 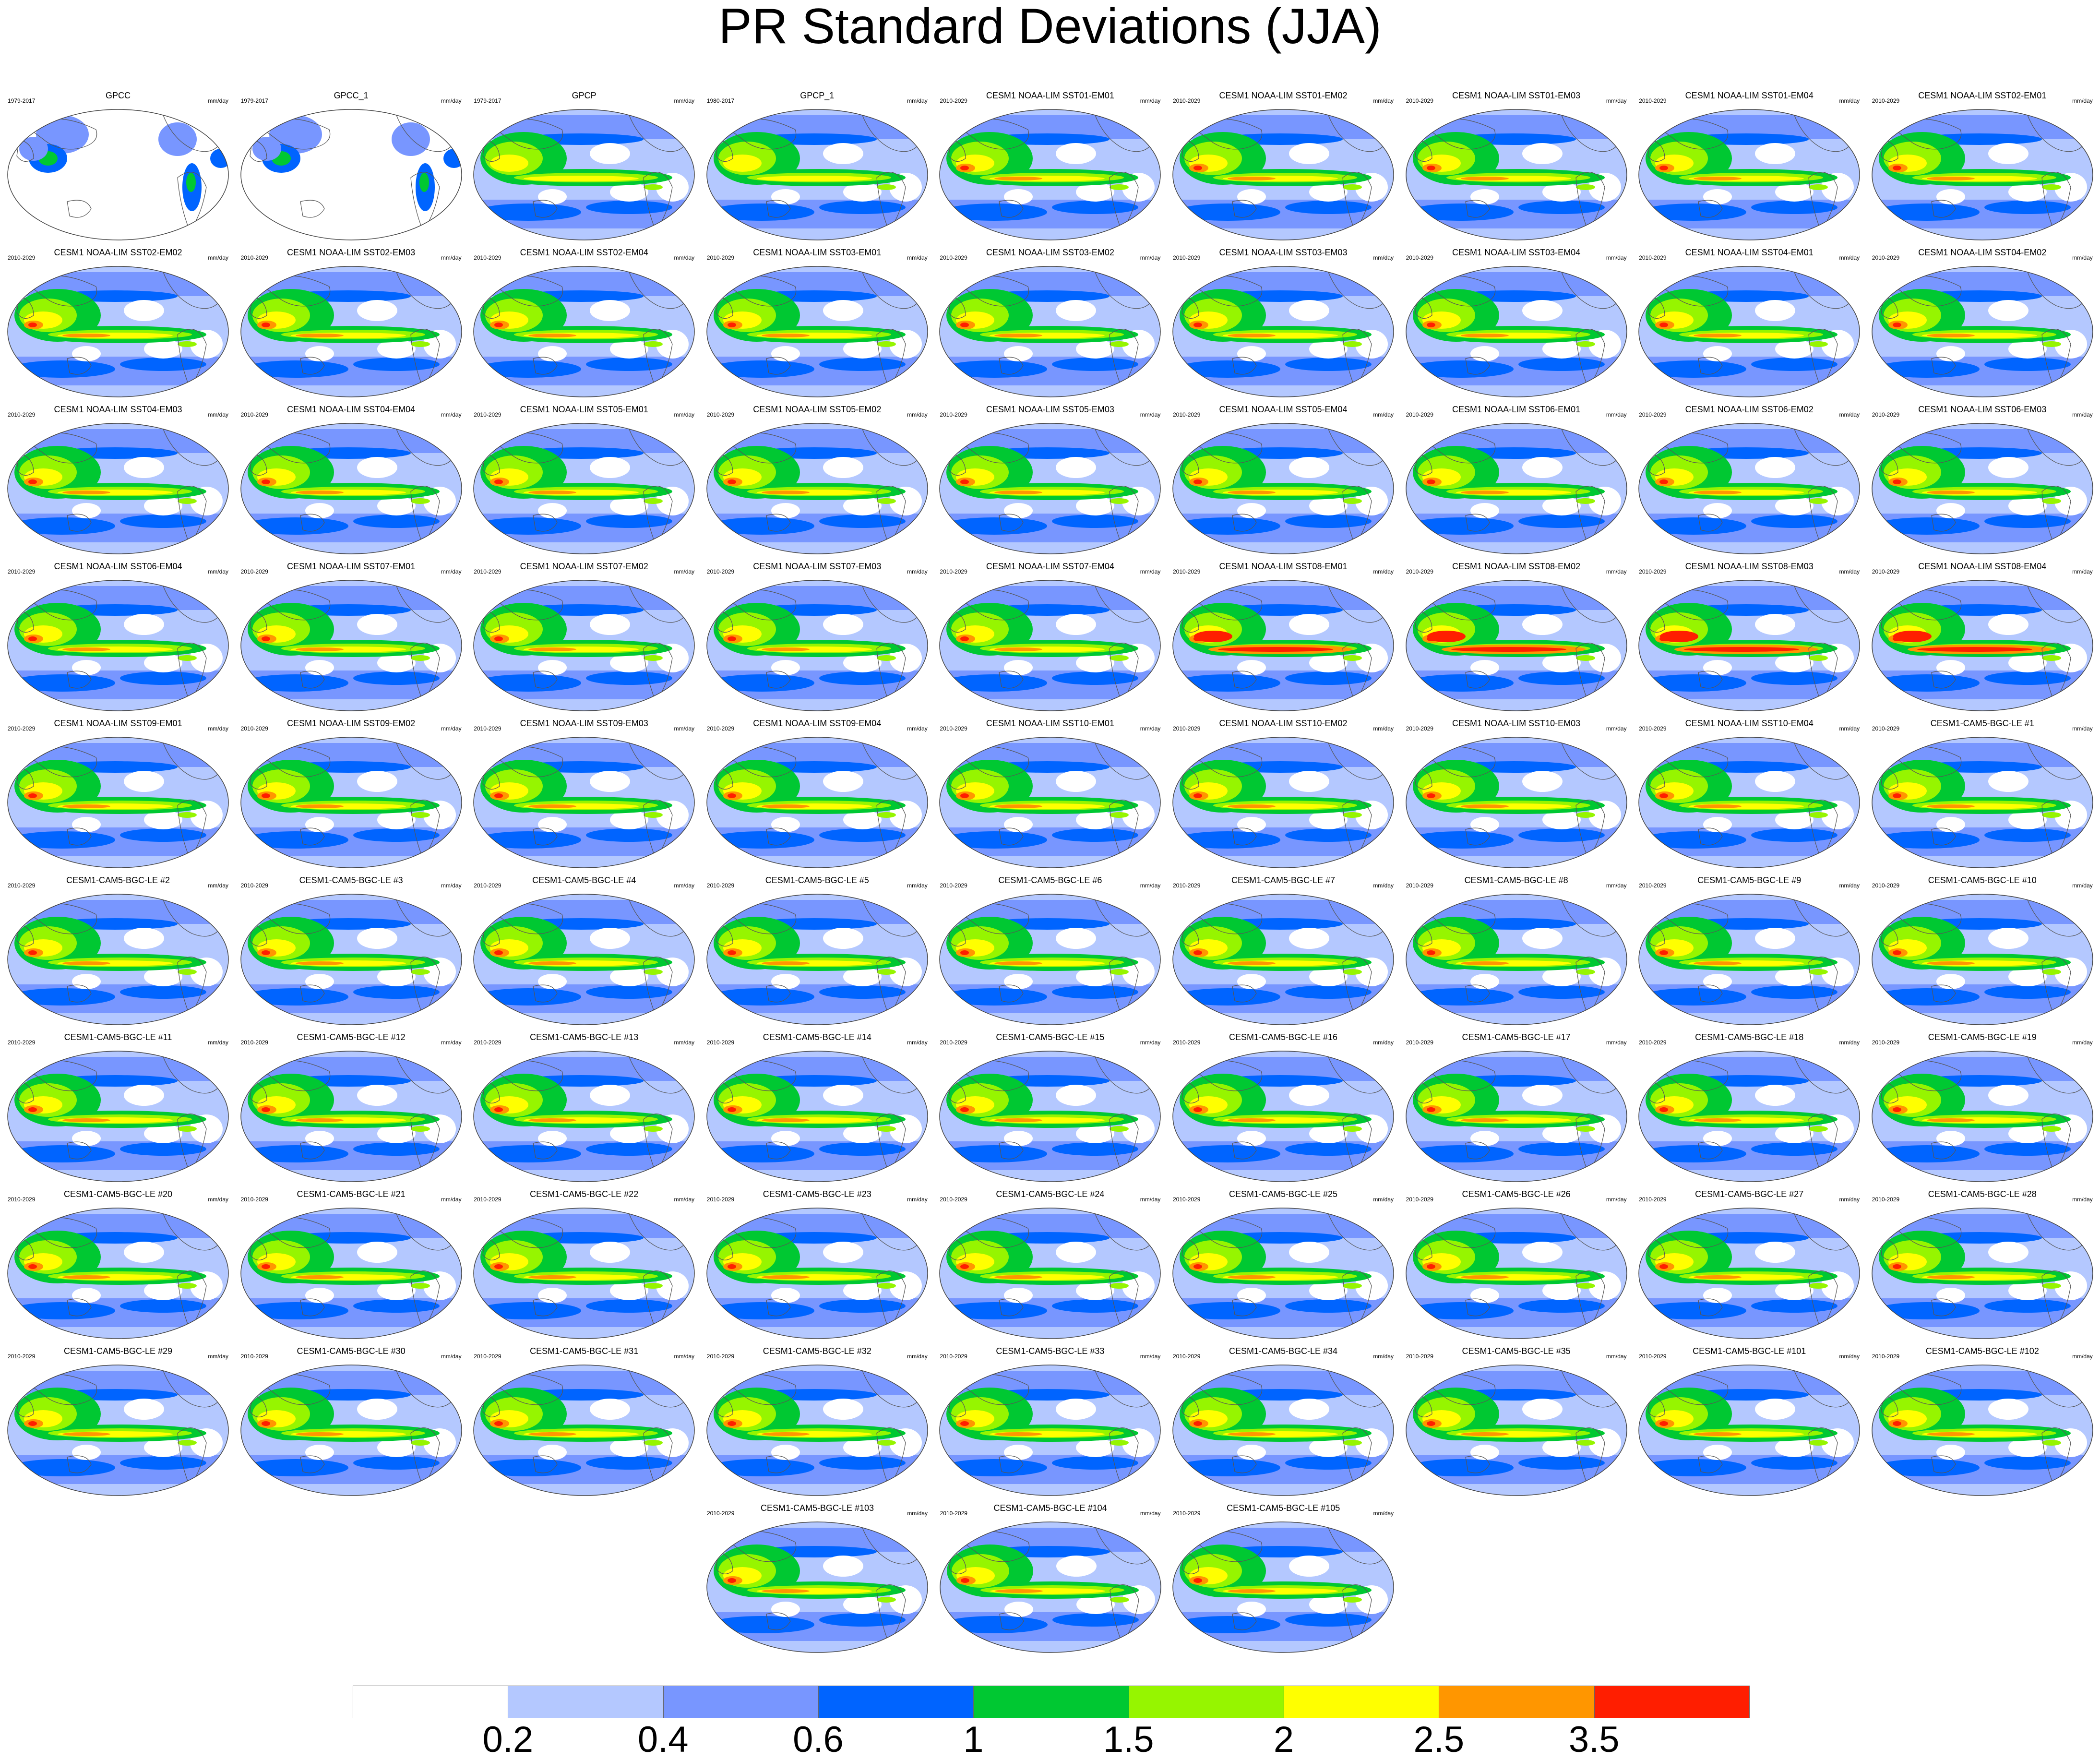 What do you see at coordinates (584, 1265) in the screenshot?
I see `map-panel: CESM1-CAM5-BGC-LE #22 2010-2029 mm/day` at bounding box center [584, 1265].